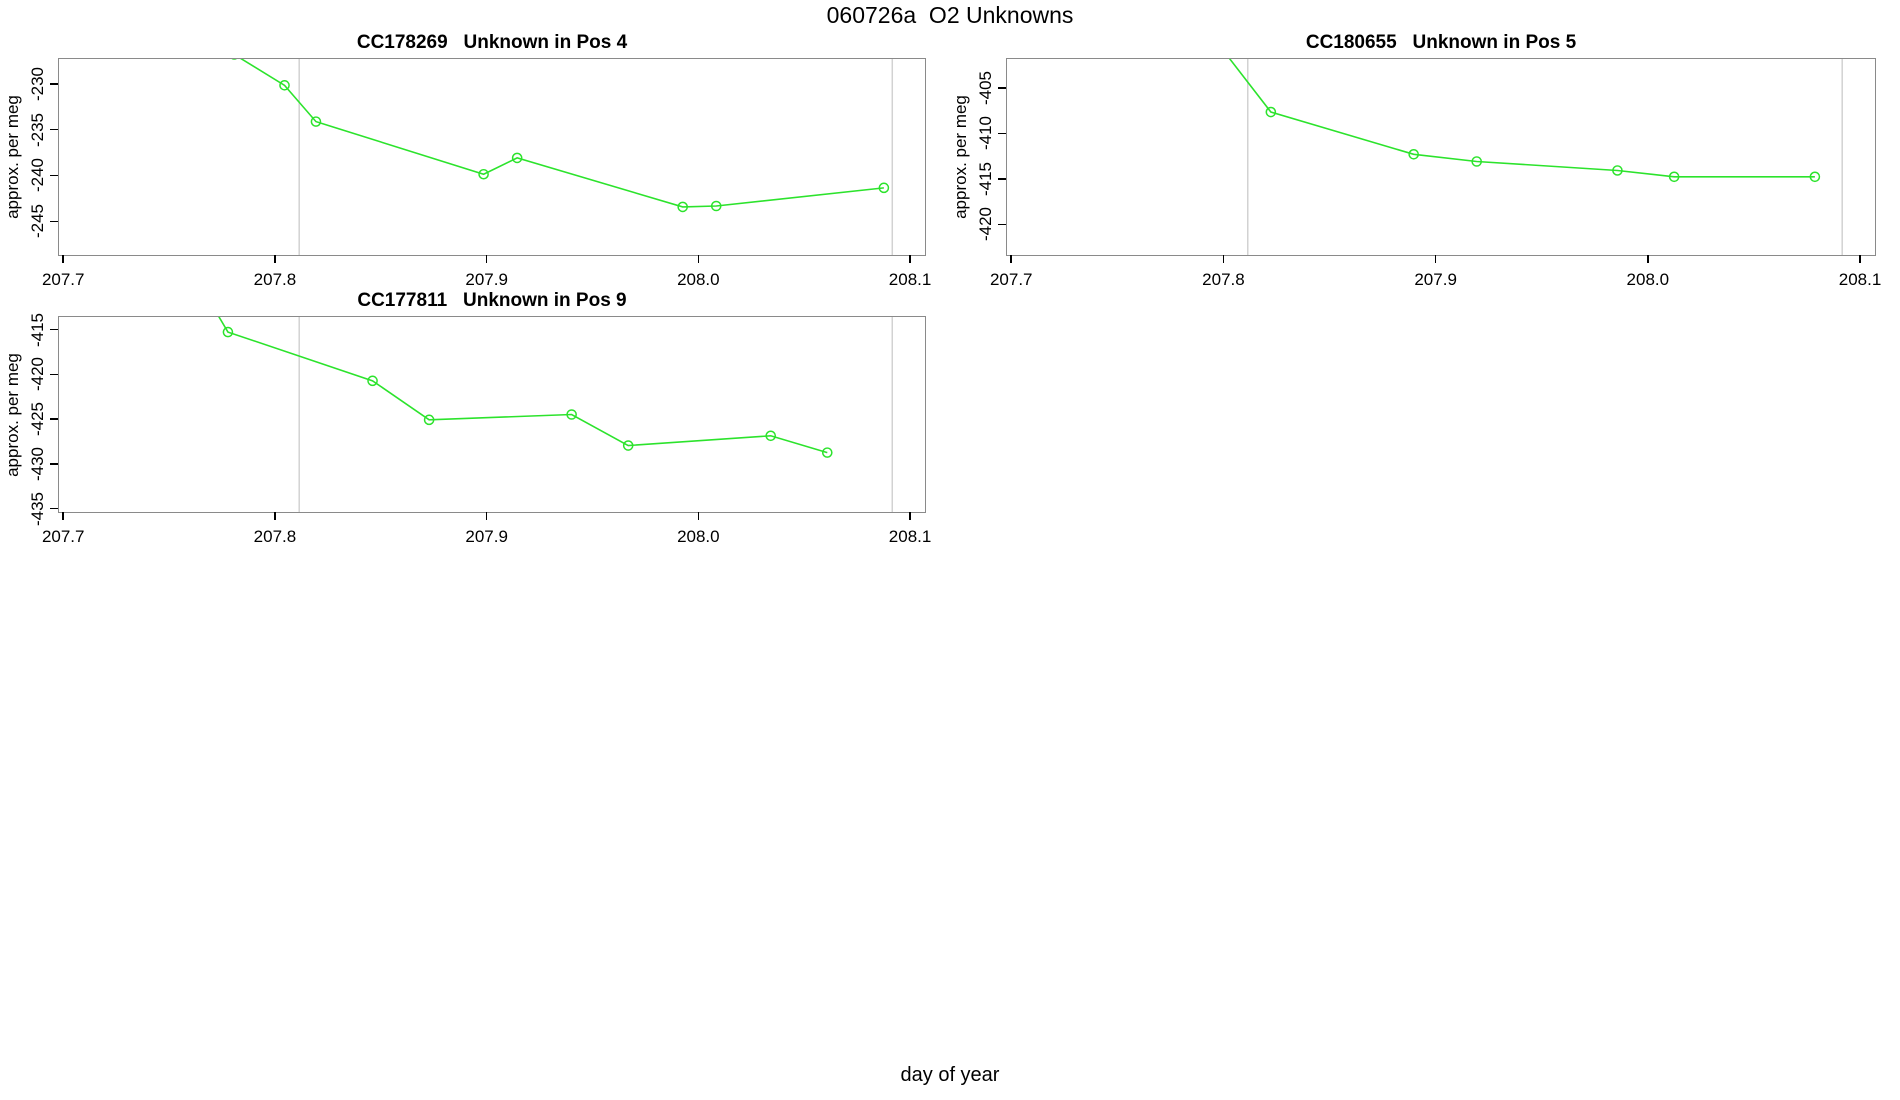 The height and width of the screenshot is (1100, 1900). What do you see at coordinates (37, 419) in the screenshot?
I see `y-tick-label: -425` at bounding box center [37, 419].